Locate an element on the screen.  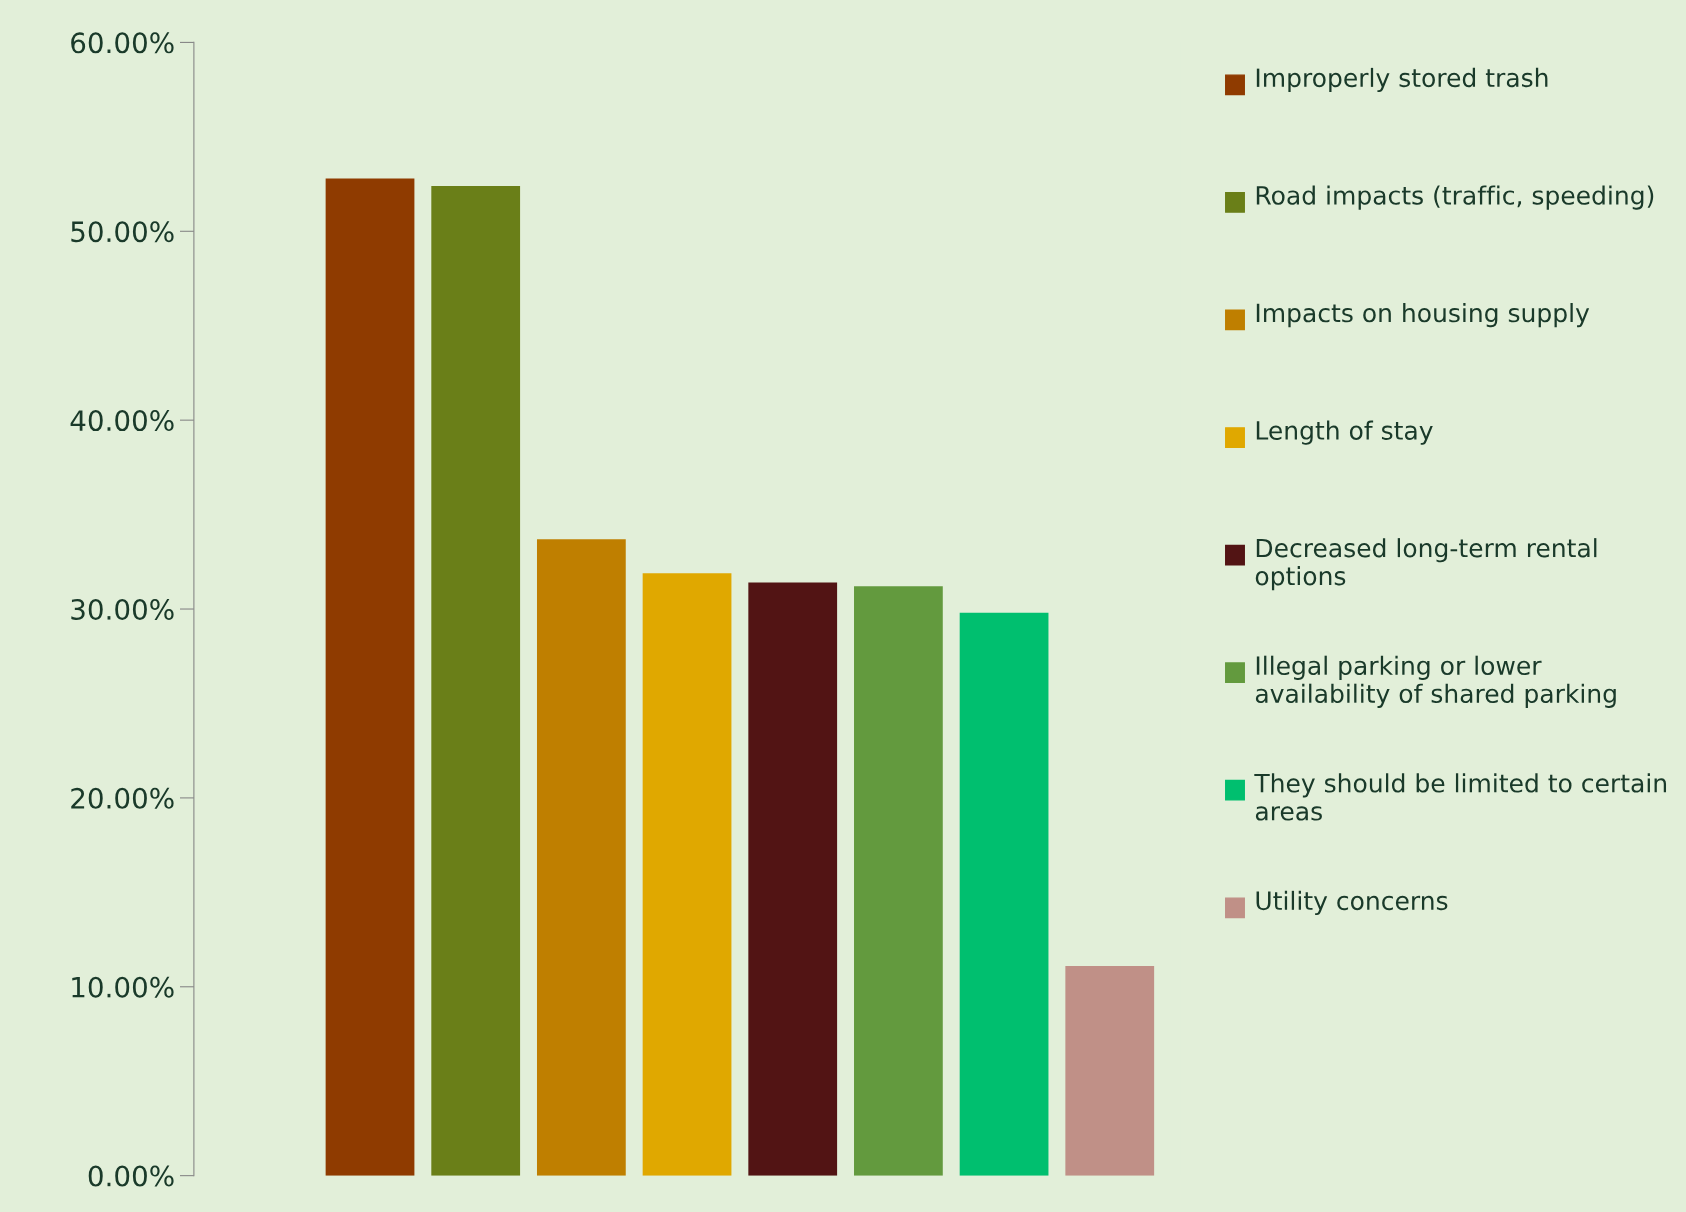
y-tick-label: 0.00% is located at coordinates (131, 1176).